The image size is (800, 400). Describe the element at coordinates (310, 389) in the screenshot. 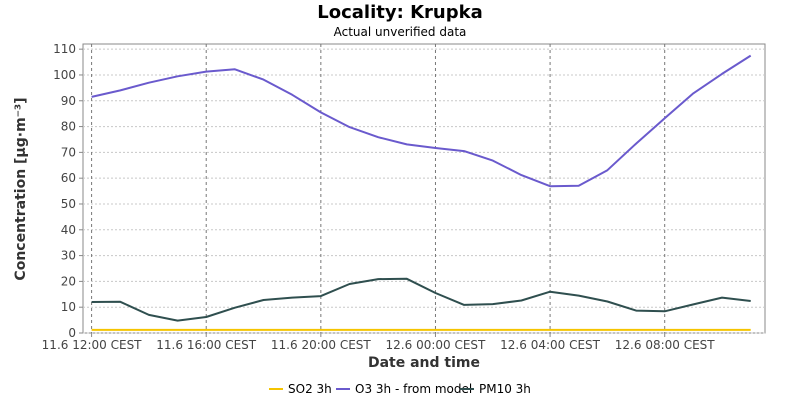

I see `legend-label: SO2 3h` at that location.